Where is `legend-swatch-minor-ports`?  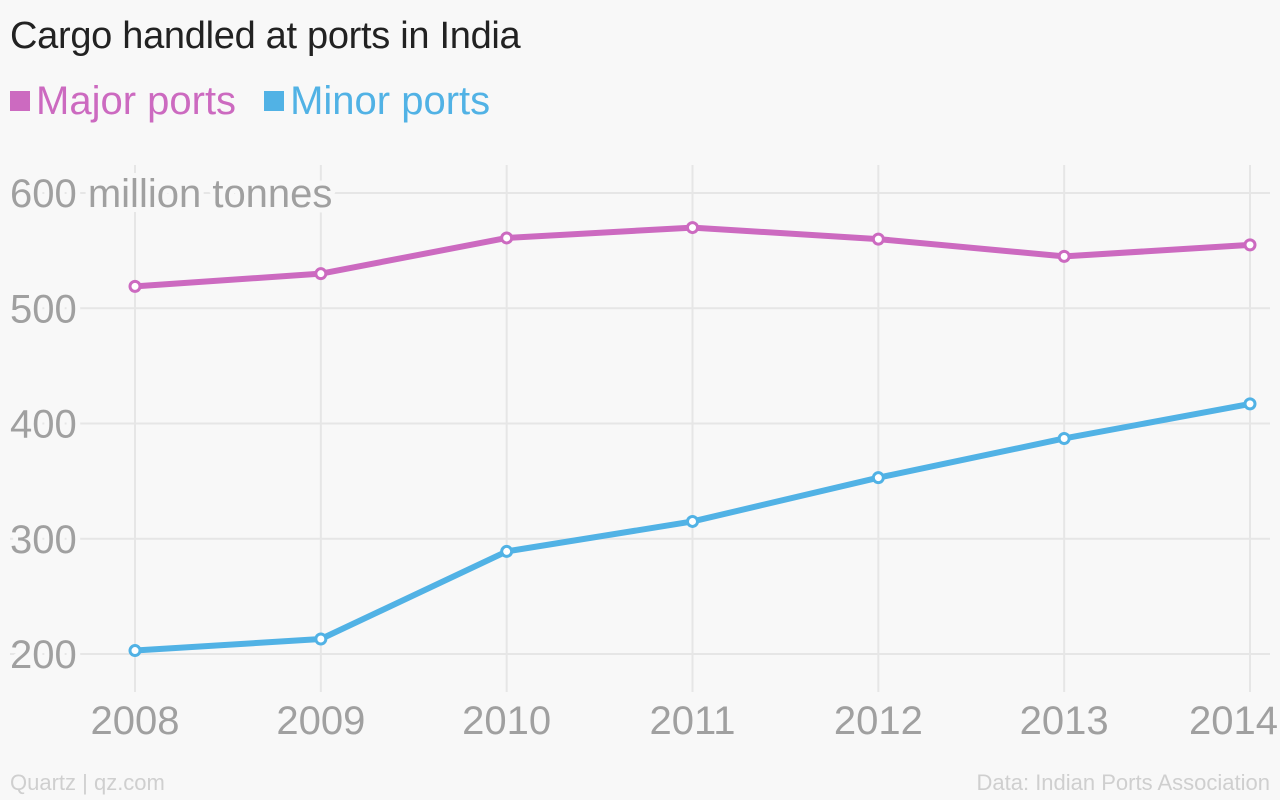 legend-swatch-minor-ports is located at coordinates (274, 101).